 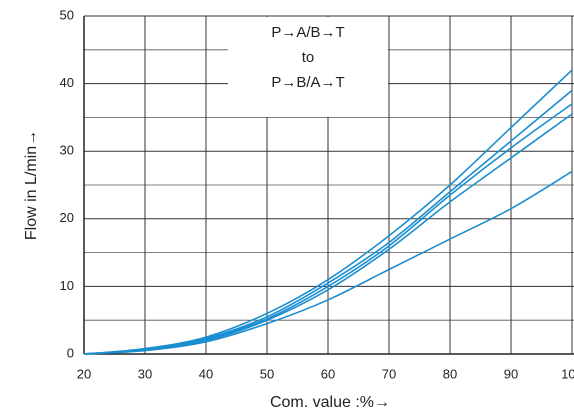 What do you see at coordinates (450, 373) in the screenshot?
I see `x-tick-label: 80` at bounding box center [450, 373].